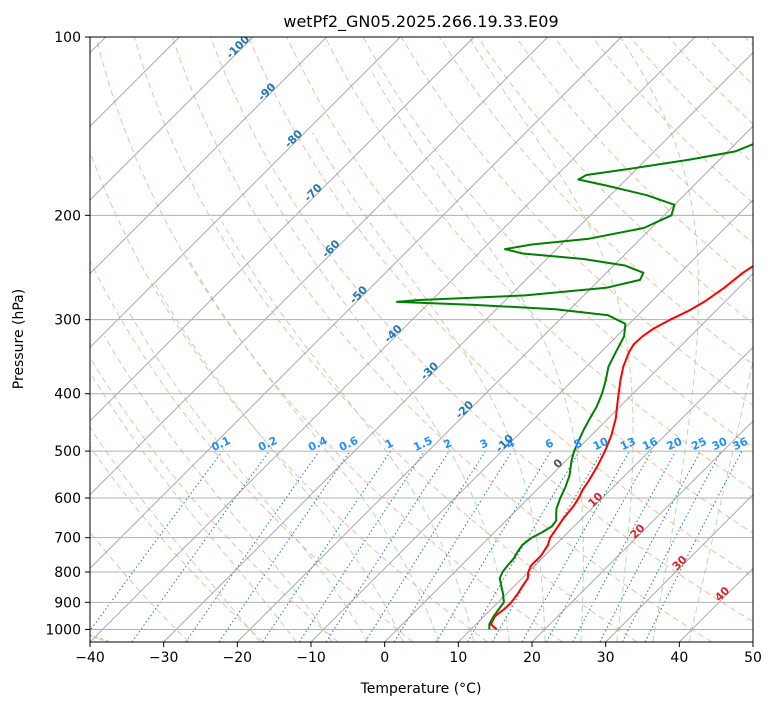  What do you see at coordinates (679, 658) in the screenshot?
I see `x-tick-label: 40` at bounding box center [679, 658].